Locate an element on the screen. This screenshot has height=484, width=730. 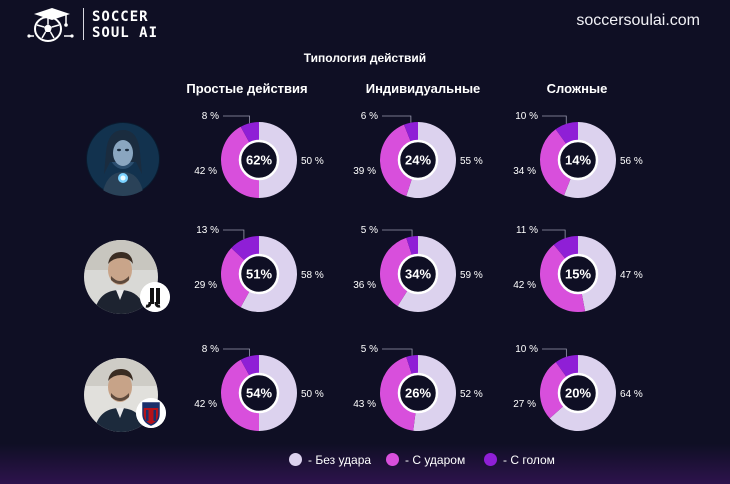
juventus-logo-icon is located at coordinates (155, 297).